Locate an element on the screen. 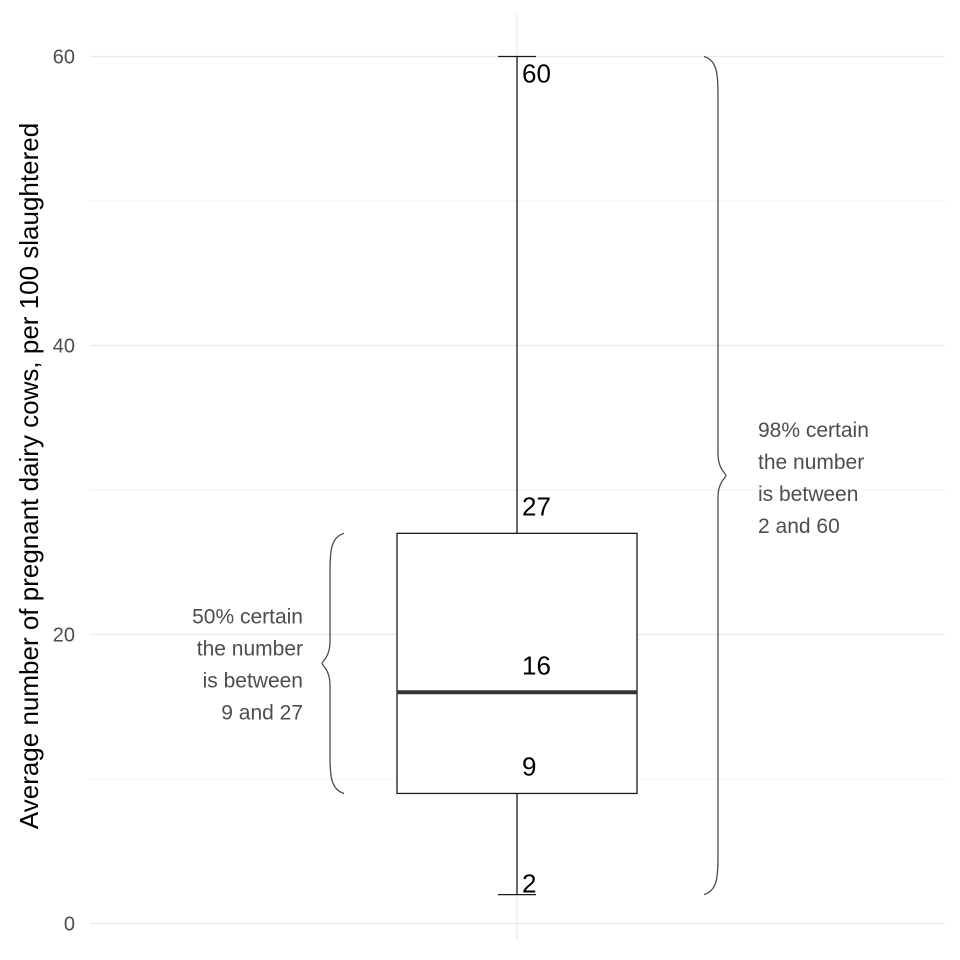  right-curly-brace is located at coordinates (715, 475).